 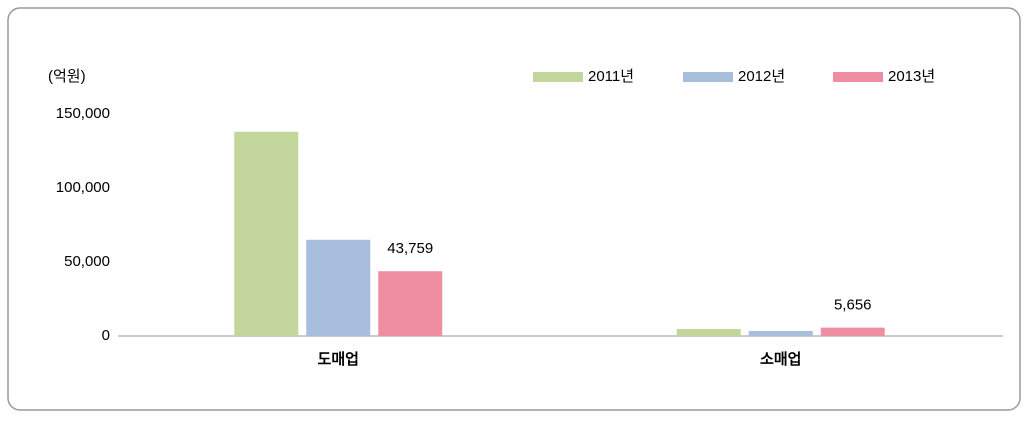 I want to click on legend-label: 2012년, so click(x=761, y=76).